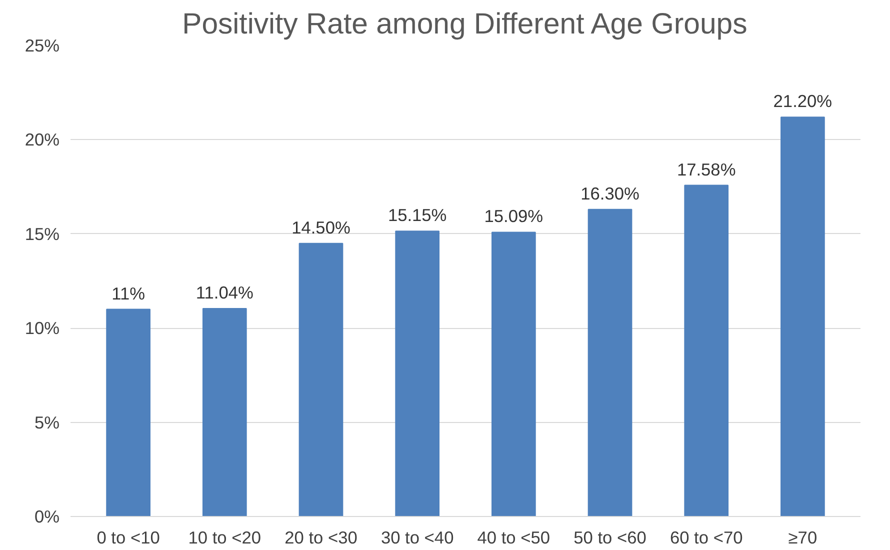 This screenshot has height=550, width=890. I want to click on data-label: 11.04%, so click(225, 292).